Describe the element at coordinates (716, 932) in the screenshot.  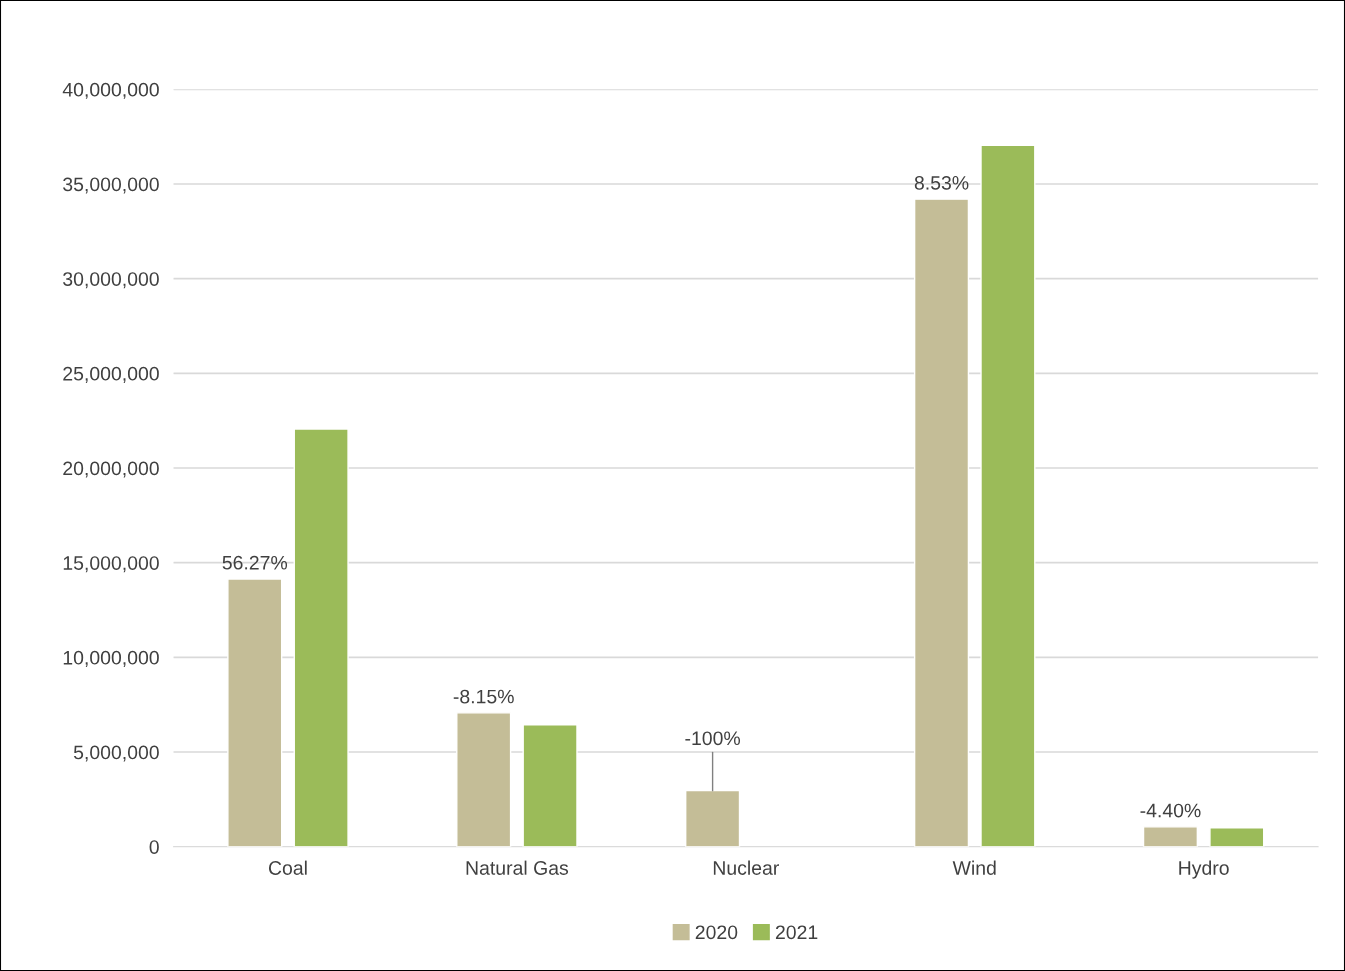
I see `legend-label: 2020` at that location.